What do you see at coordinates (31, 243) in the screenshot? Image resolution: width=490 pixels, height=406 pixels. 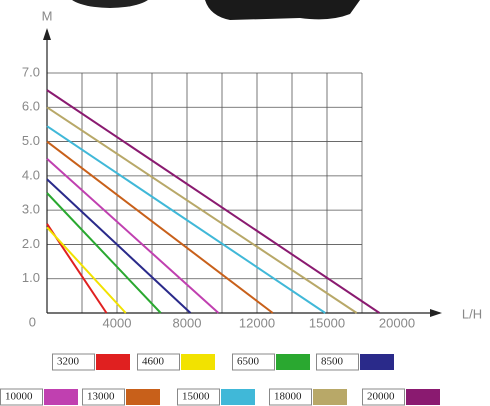 I see `y-tick-label: 2.0` at bounding box center [31, 243].